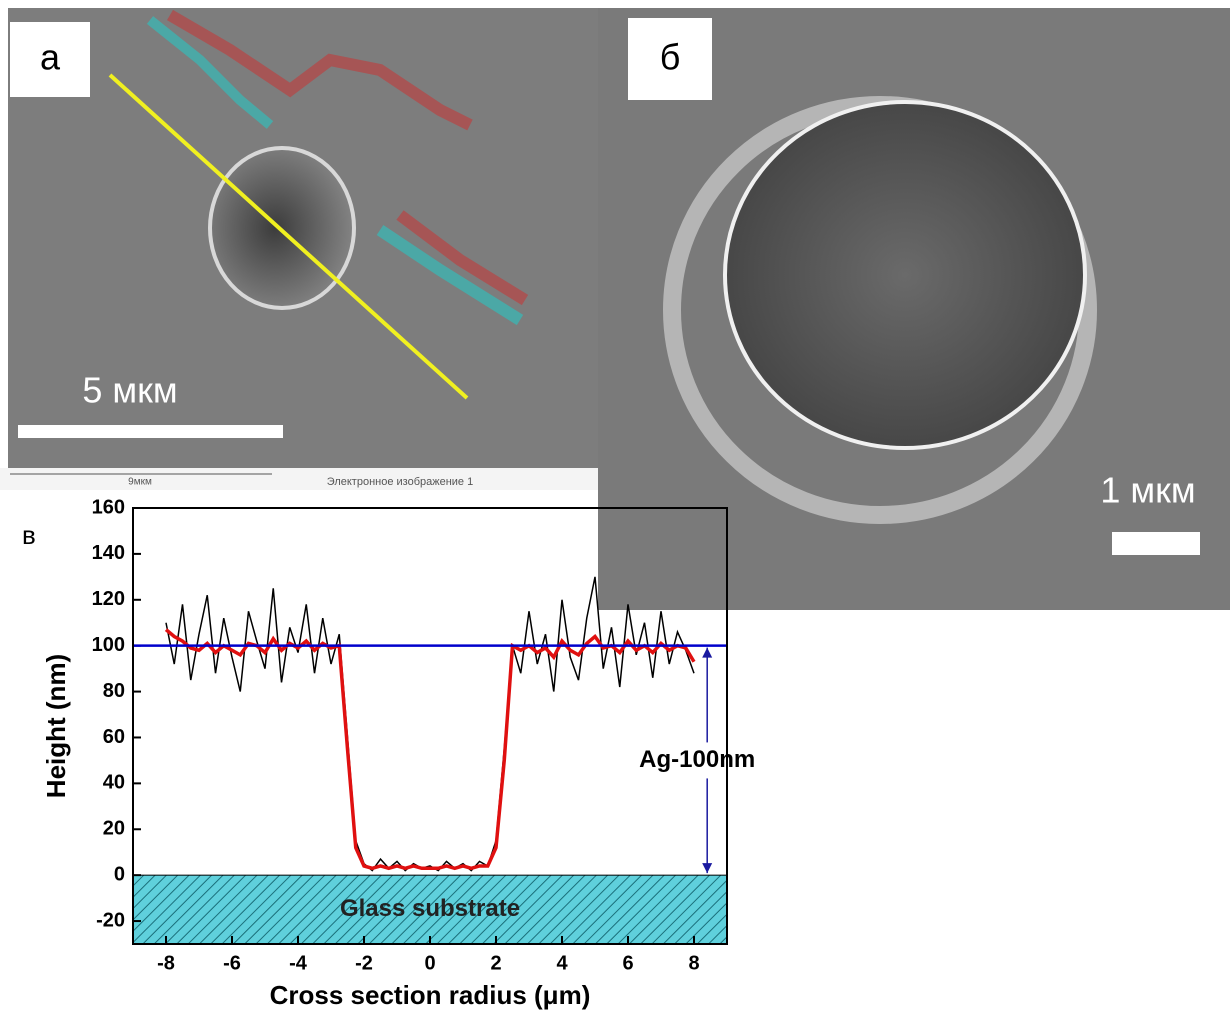 The image size is (1232, 1017). What do you see at coordinates (114, 783) in the screenshot?
I see `y-tick-label: 40` at bounding box center [114, 783].